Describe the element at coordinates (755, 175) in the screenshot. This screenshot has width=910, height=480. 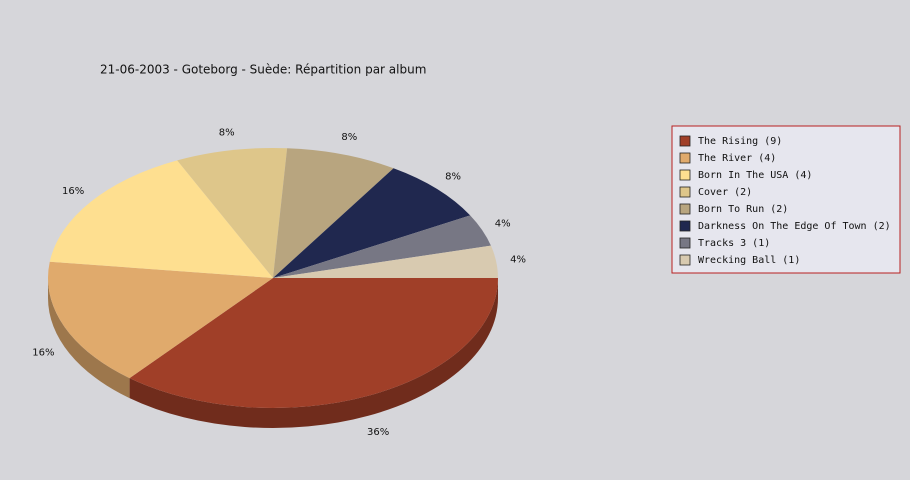
I see `legend-label: Born In The USA (4)` at that location.